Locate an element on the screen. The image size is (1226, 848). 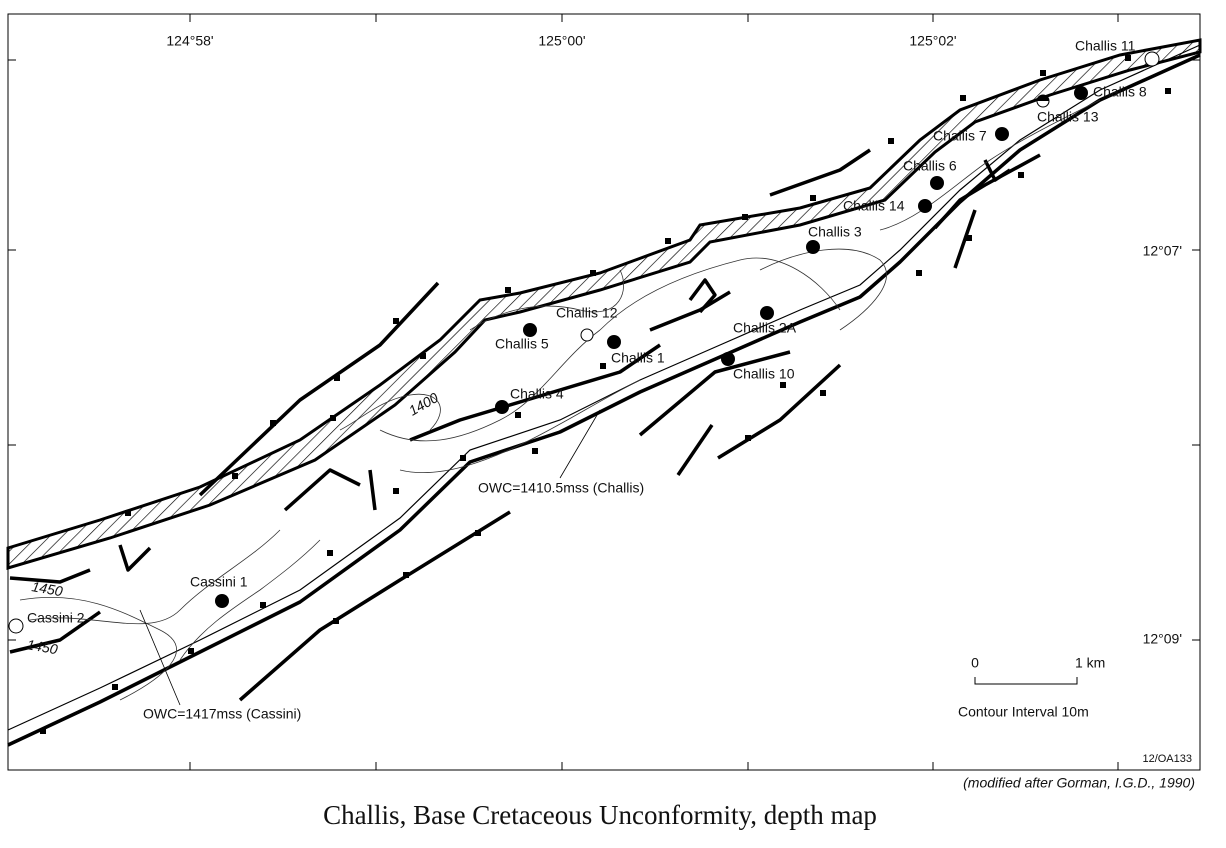
longitude-label: 124°58' is located at coordinates (189, 41).